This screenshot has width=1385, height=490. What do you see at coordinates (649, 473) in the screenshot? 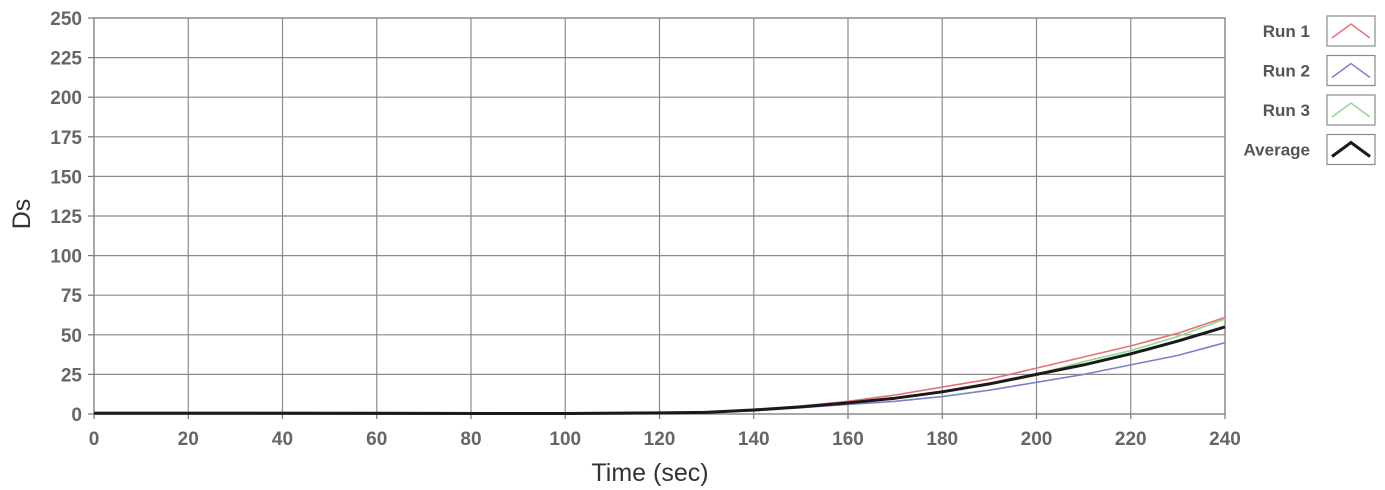
I see `x-axis-title: Time (sec)` at bounding box center [649, 473].